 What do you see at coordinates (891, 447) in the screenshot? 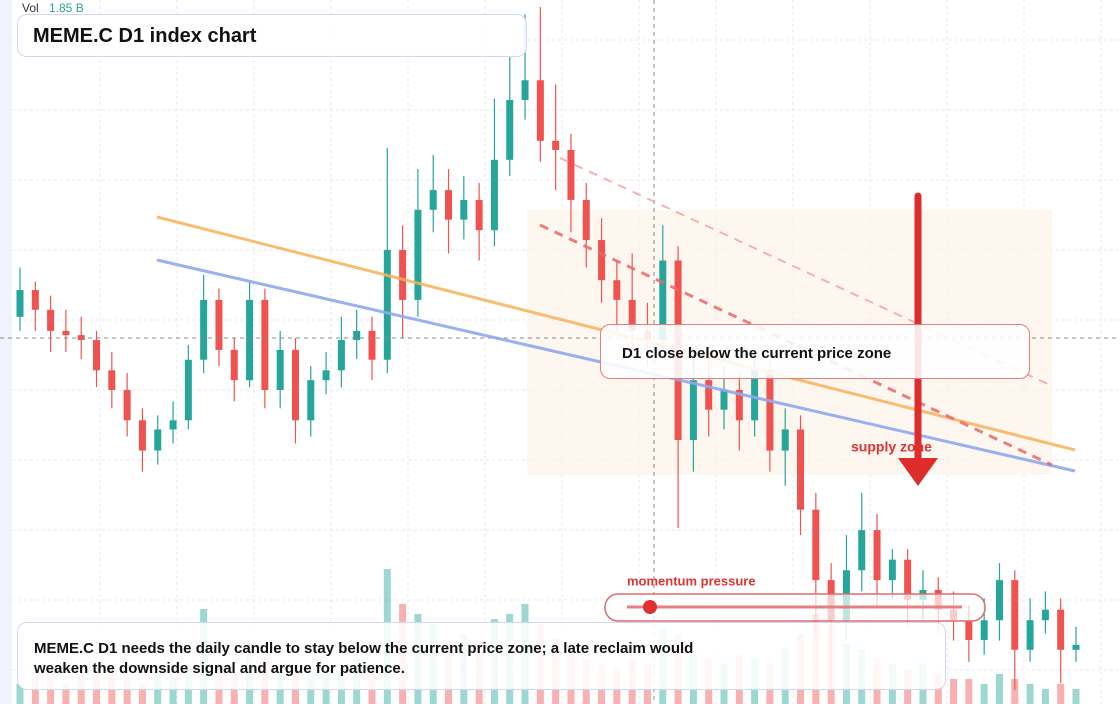
I see `zone-label: supply zone` at bounding box center [891, 447].